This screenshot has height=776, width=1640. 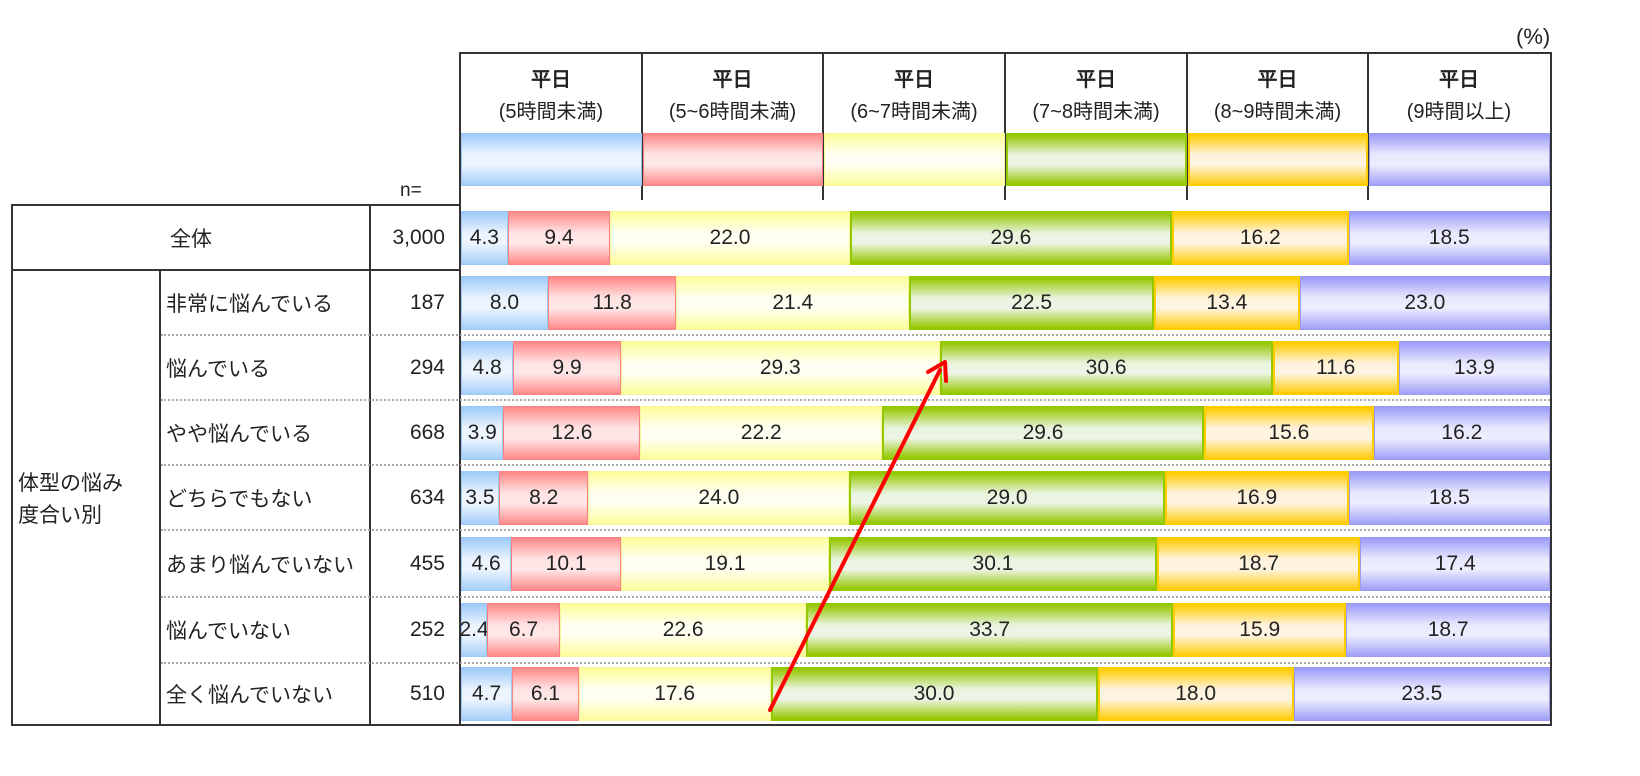 What do you see at coordinates (427, 629) in the screenshot?
I see `row-n-value: 252` at bounding box center [427, 629].